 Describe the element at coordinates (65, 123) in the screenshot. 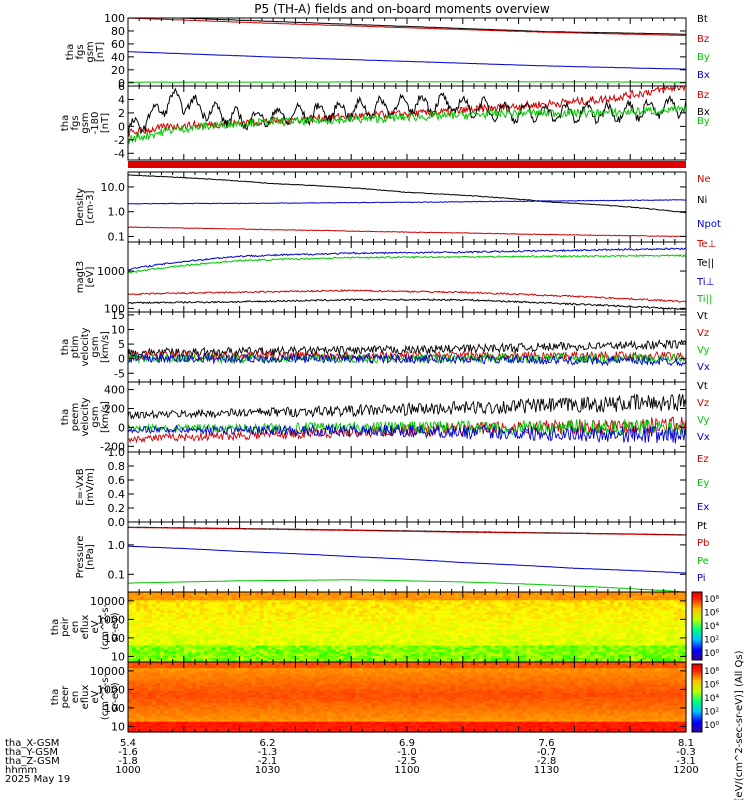

I see `y-axis-label-line: tha` at that location.